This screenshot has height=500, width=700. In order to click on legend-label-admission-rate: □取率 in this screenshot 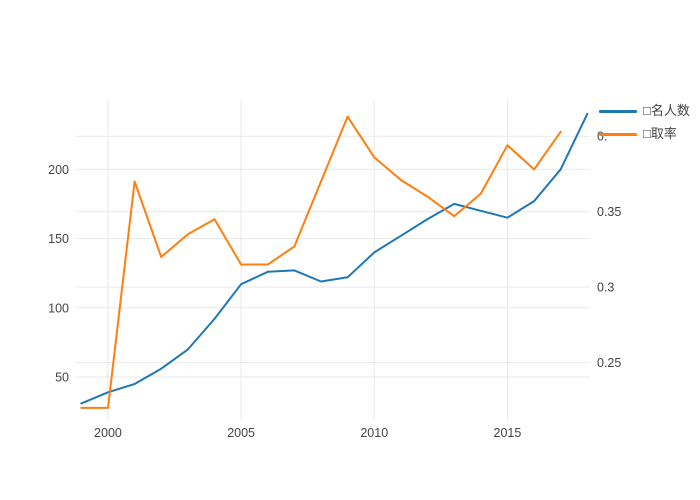, I will do `click(660, 133)`.